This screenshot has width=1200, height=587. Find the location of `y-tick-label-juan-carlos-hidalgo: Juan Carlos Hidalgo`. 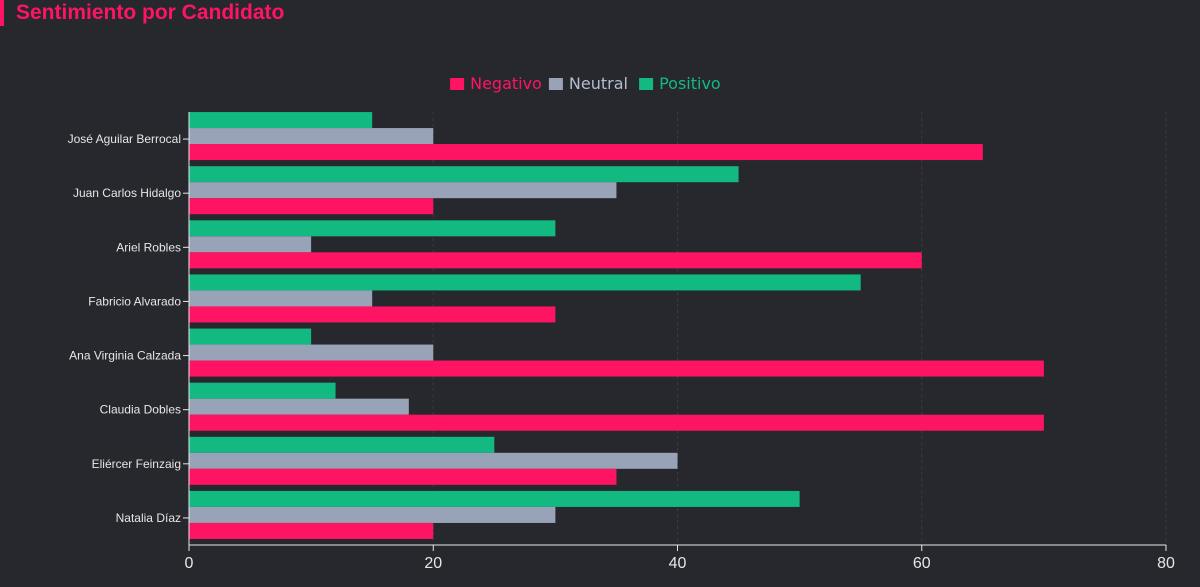

y-tick-label-juan-carlos-hidalgo: Juan Carlos Hidalgo is located at coordinates (127, 193).